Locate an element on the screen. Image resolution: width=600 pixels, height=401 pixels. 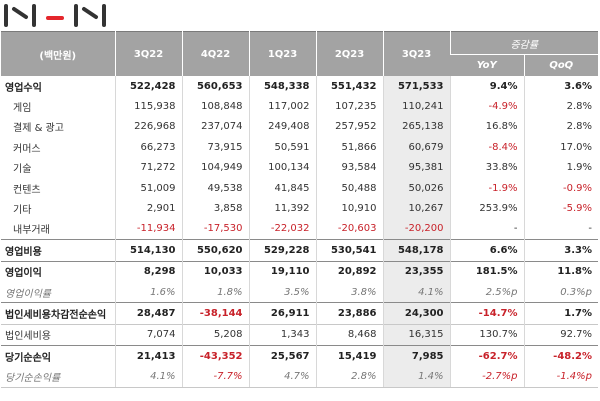
period-value: -17,530 is located at coordinates (215, 229).